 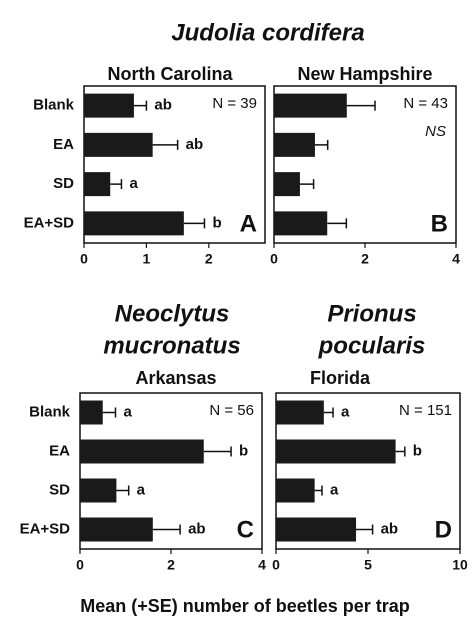 What do you see at coordinates (170, 74) in the screenshot?
I see `panel-subtitle: North Carolina` at bounding box center [170, 74].